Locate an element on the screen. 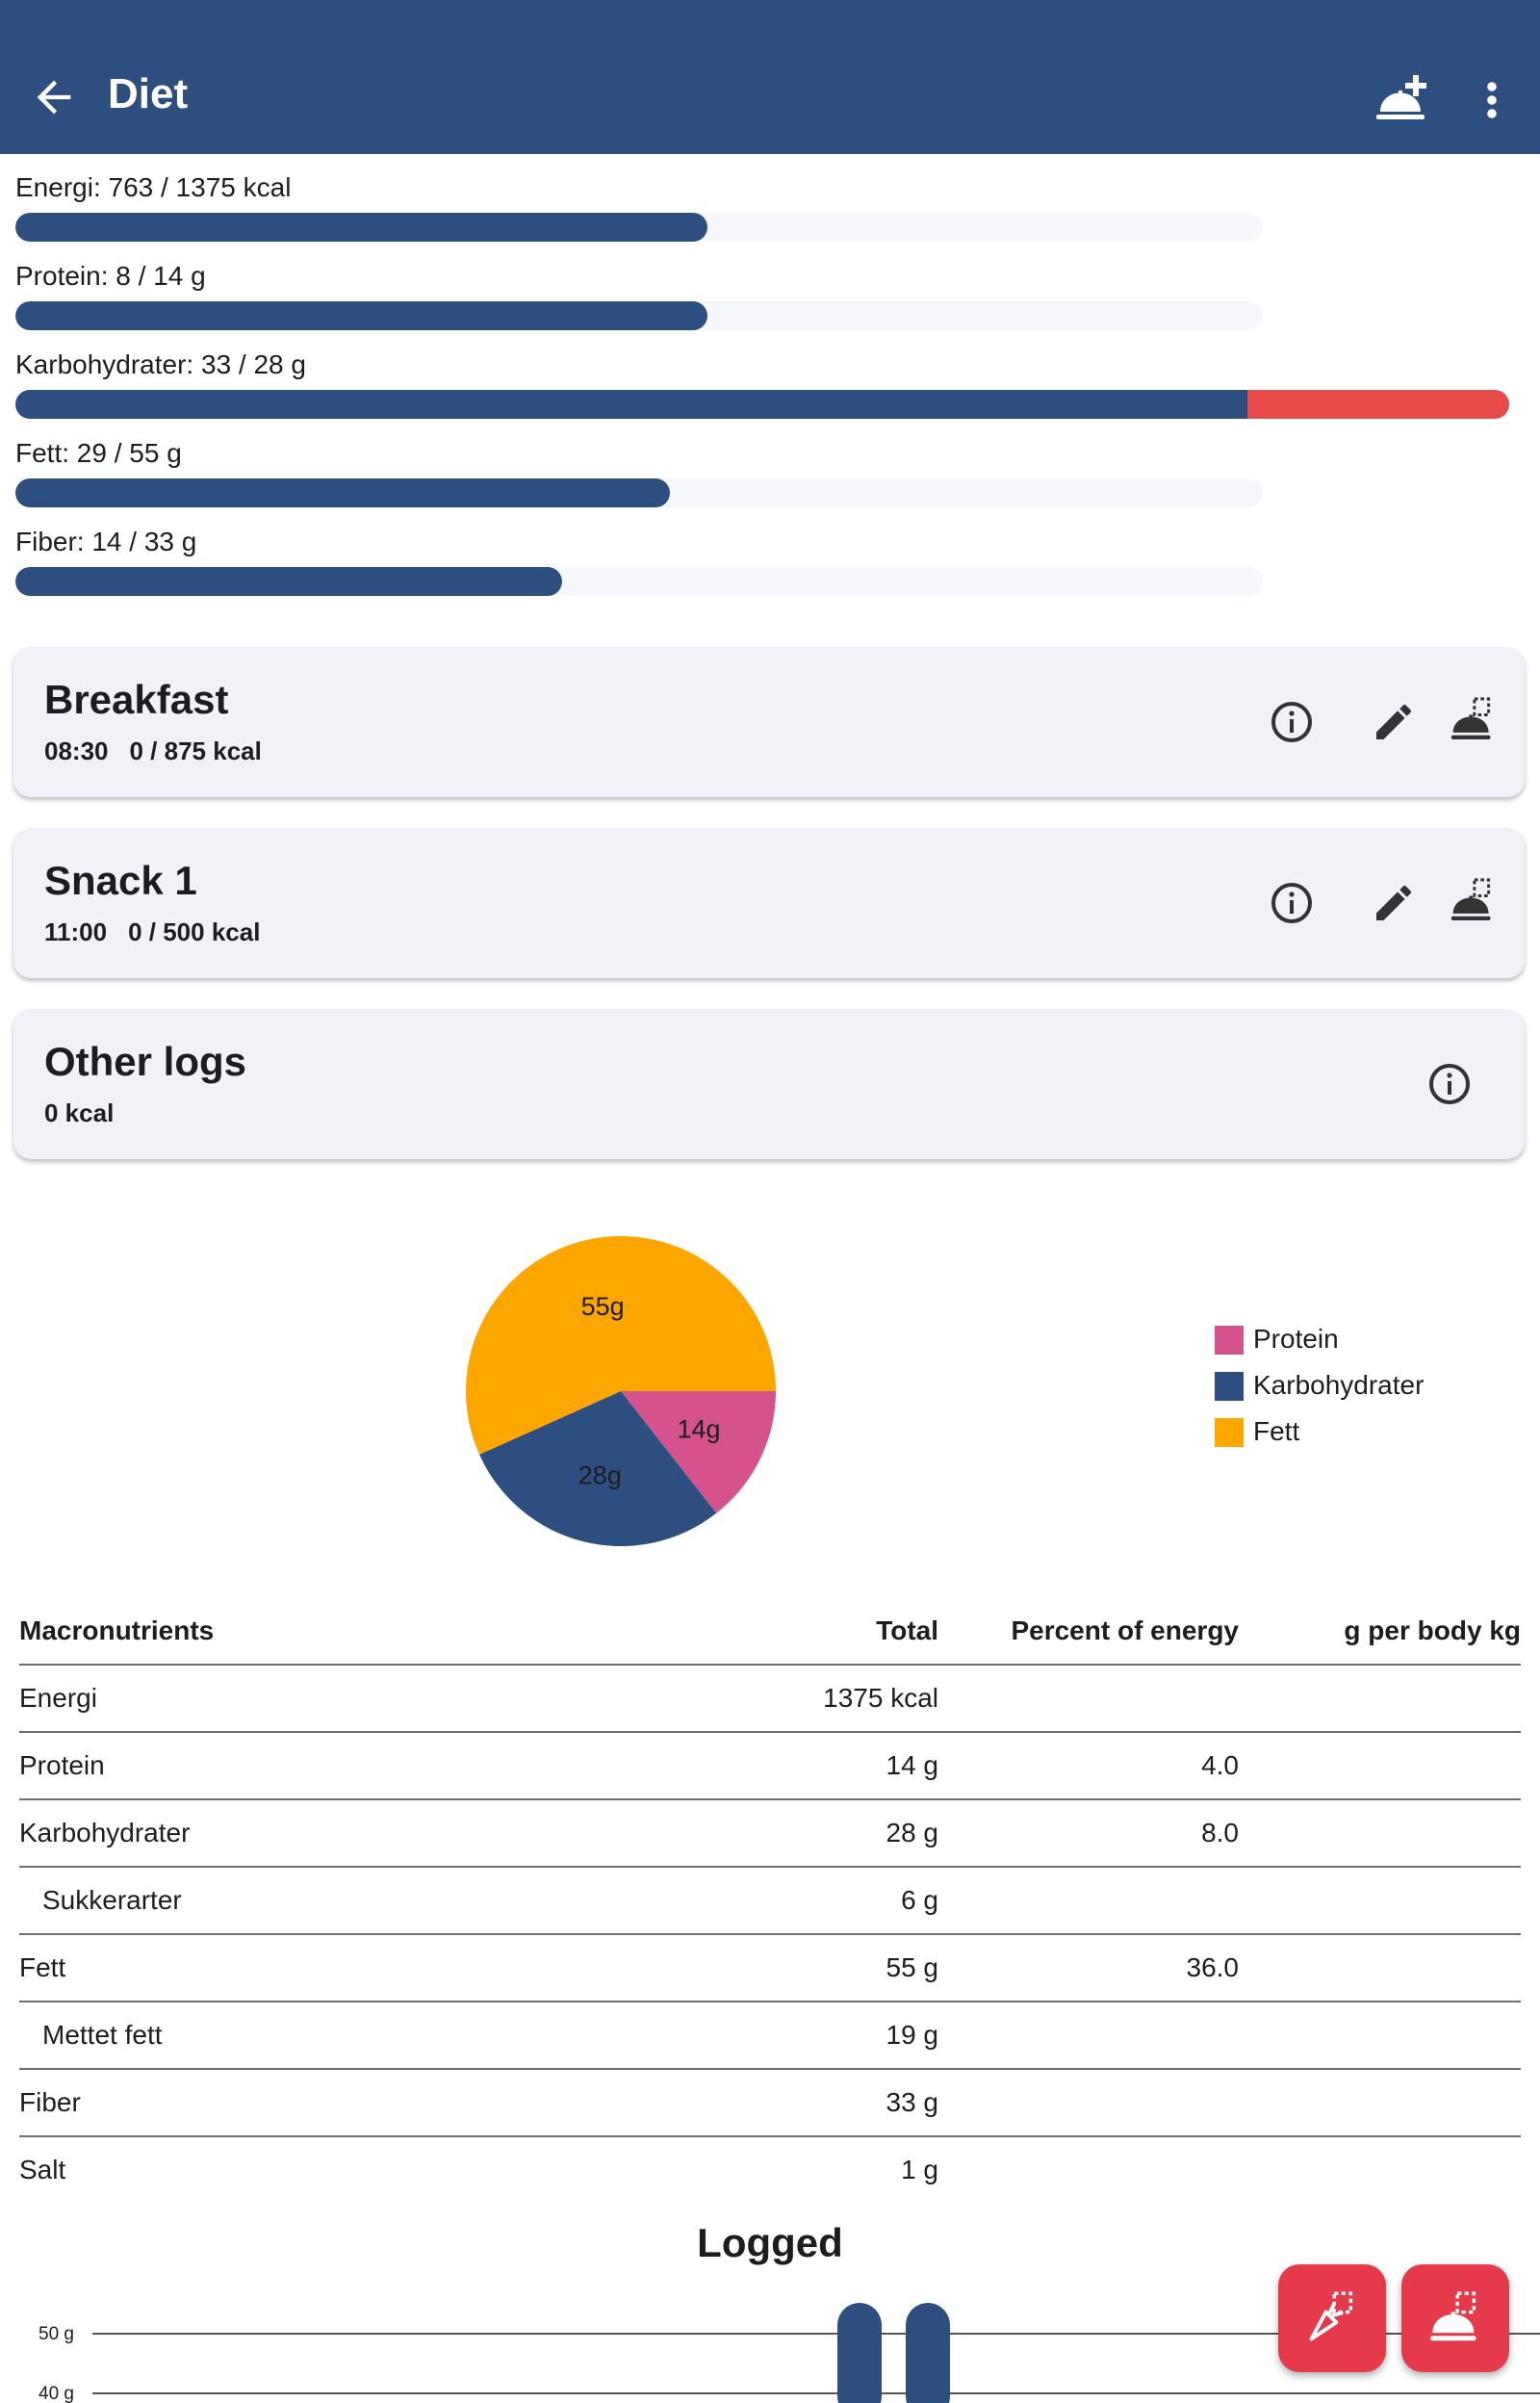 This screenshot has height=2403, width=1540. fat-progress-label: Fett: 29 / 55 g is located at coordinates (98, 453).